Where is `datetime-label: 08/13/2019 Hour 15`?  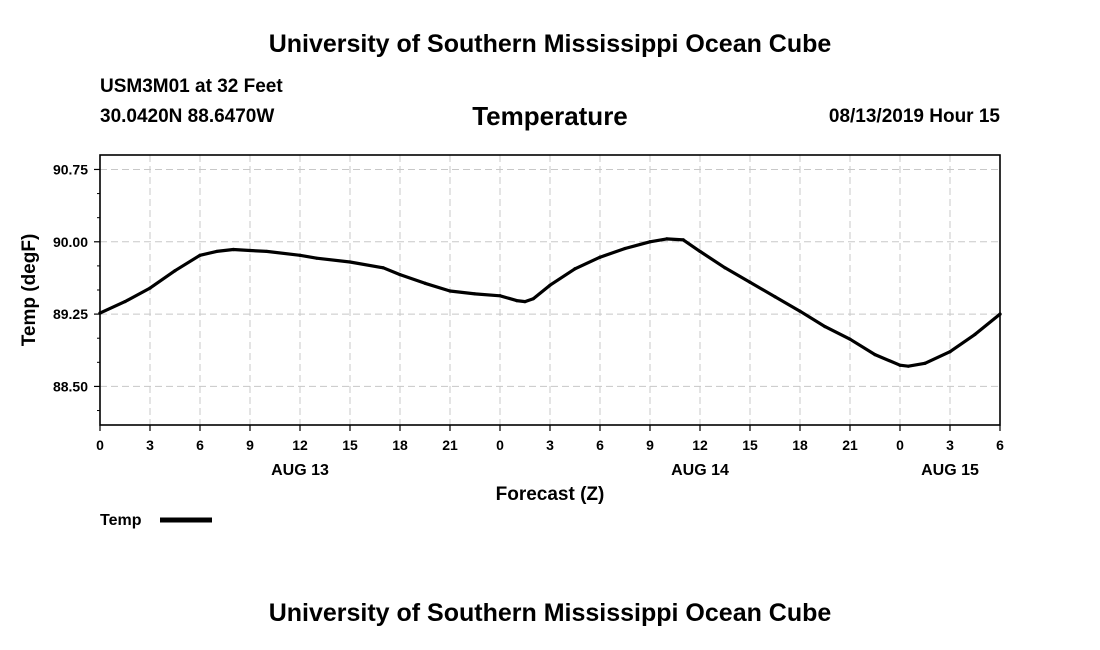
datetime-label: 08/13/2019 Hour 15 is located at coordinates (914, 116).